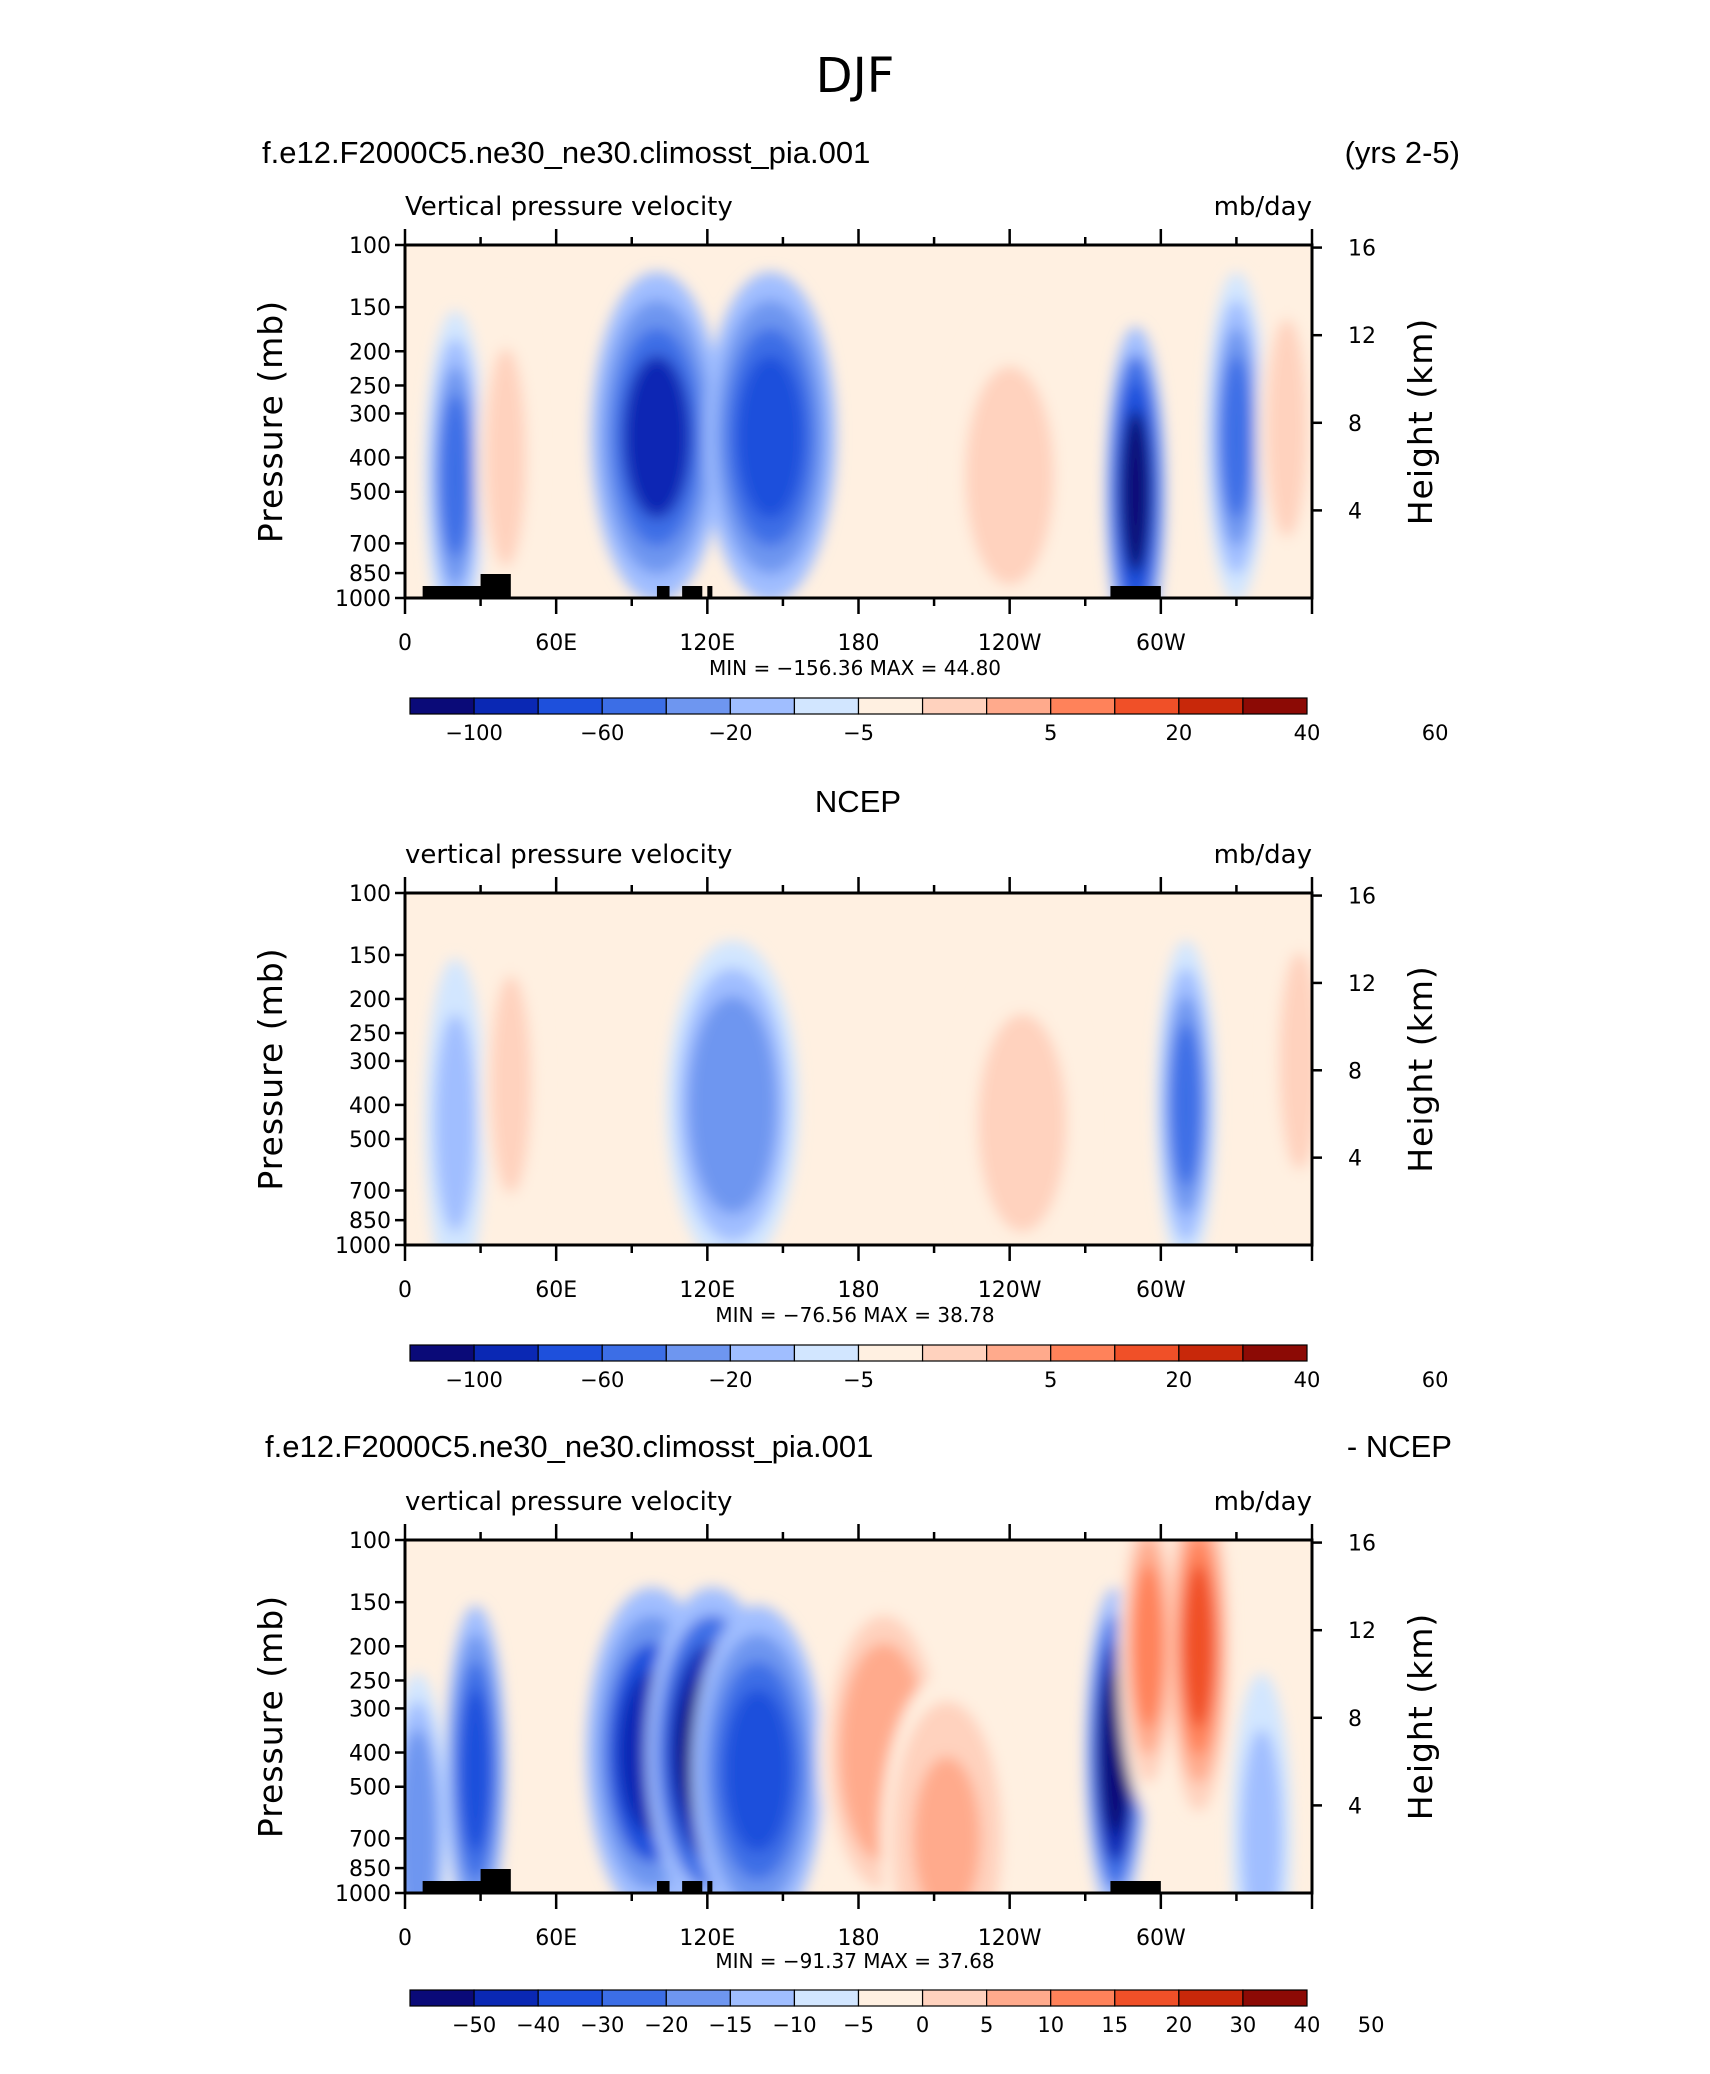 The width and height of the screenshot is (1710, 2074). I want to click on colorbar-label: 50, so click(1371, 2025).